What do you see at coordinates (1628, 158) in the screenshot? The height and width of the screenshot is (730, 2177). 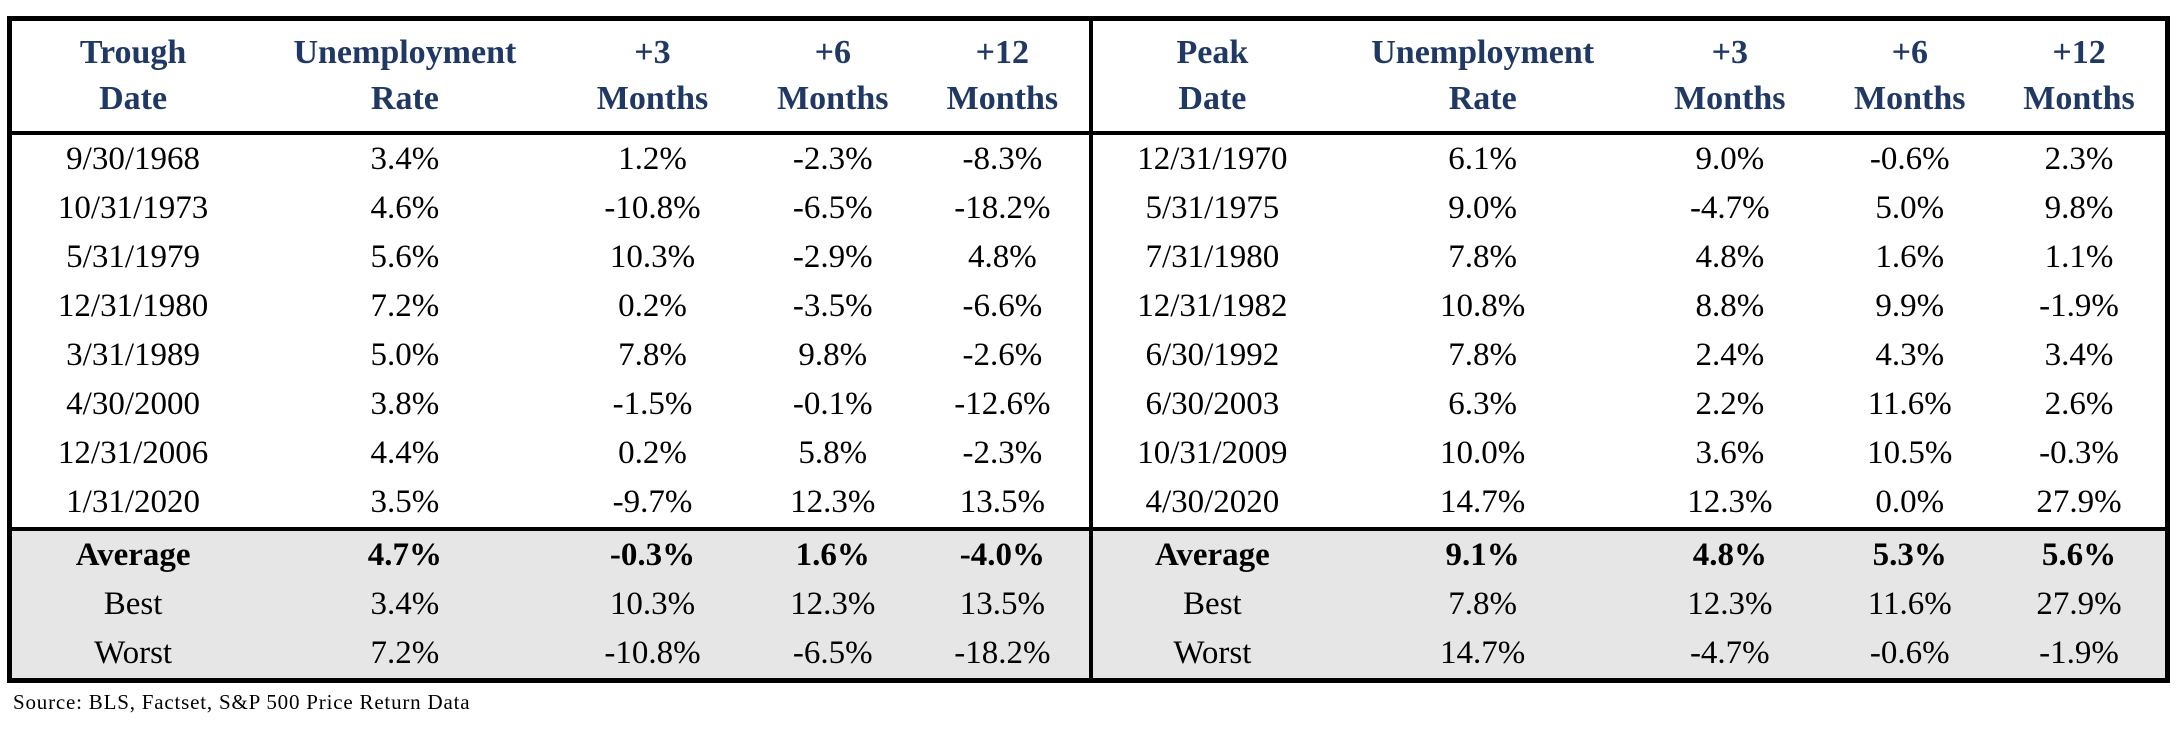 I see `data-row: 12/31/1970 6.1% 9.0% -0.6% 2.3%` at bounding box center [1628, 158].